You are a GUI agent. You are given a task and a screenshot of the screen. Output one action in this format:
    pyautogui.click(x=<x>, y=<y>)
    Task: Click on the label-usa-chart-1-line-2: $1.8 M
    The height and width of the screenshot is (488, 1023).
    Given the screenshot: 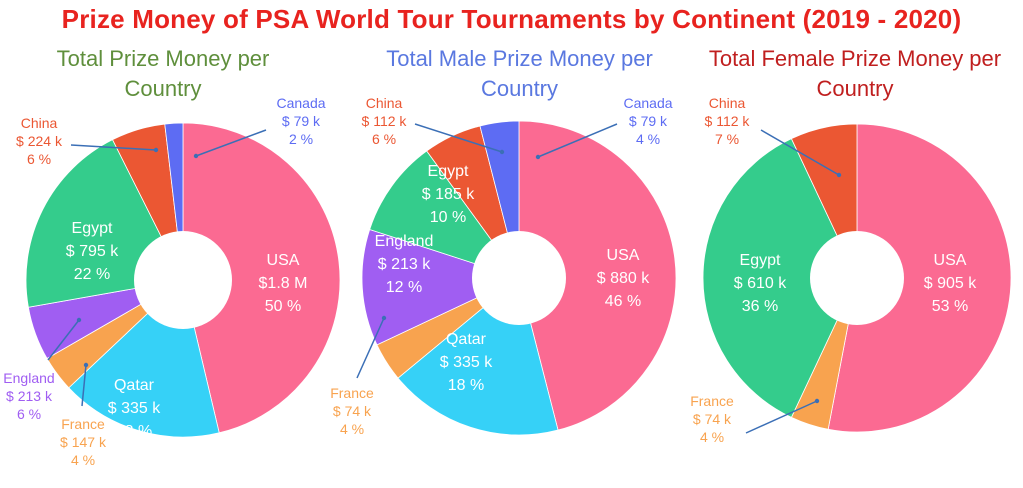 What is the action you would take?
    pyautogui.click(x=283, y=283)
    